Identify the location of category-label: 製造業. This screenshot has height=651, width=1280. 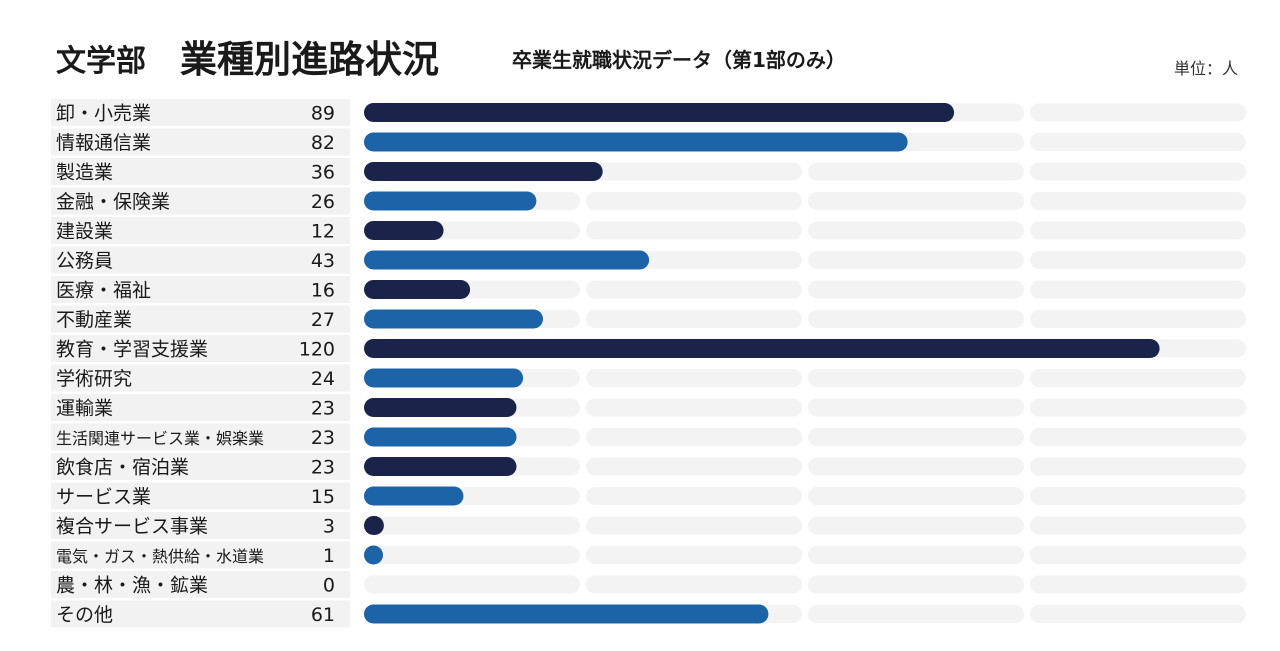
(84, 173).